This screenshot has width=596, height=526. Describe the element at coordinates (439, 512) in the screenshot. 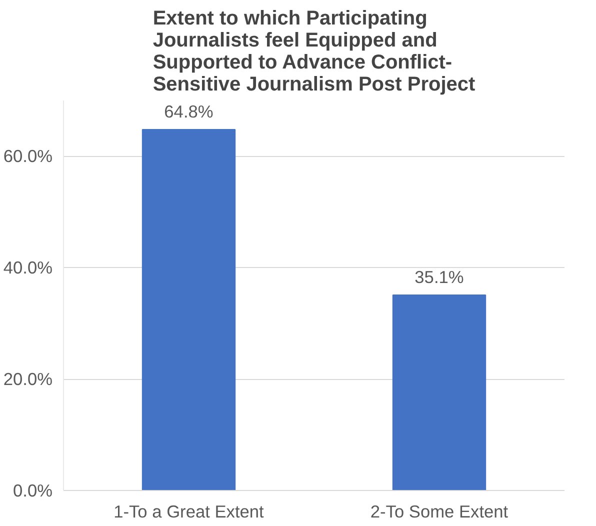

I see `x-tick-label: 2-To Some Extent` at that location.